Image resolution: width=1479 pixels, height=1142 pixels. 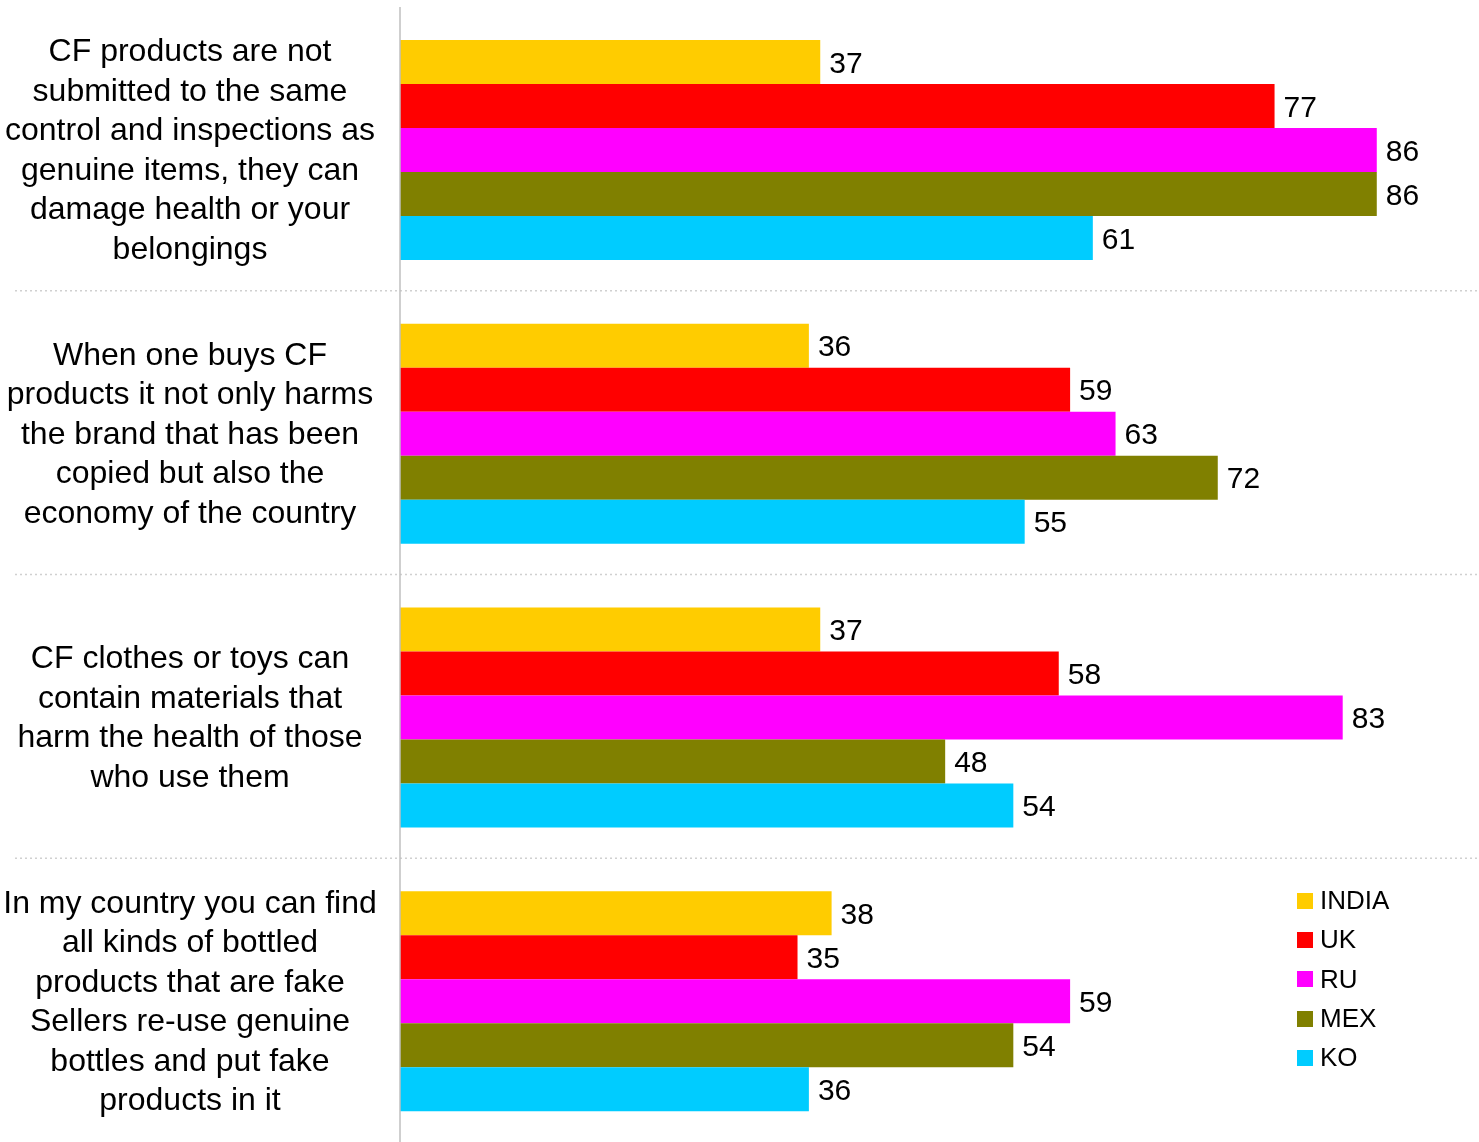 What do you see at coordinates (190, 716) in the screenshot?
I see `y-tick-label: CF clothes or toys can contain materials that harm the health of those who use them` at bounding box center [190, 716].